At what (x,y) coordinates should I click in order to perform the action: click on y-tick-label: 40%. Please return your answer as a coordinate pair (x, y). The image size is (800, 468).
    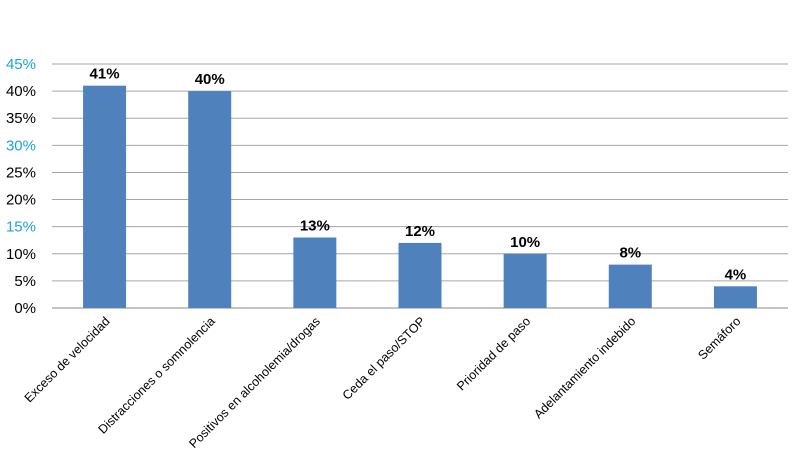
    Looking at the image, I should click on (21, 91).